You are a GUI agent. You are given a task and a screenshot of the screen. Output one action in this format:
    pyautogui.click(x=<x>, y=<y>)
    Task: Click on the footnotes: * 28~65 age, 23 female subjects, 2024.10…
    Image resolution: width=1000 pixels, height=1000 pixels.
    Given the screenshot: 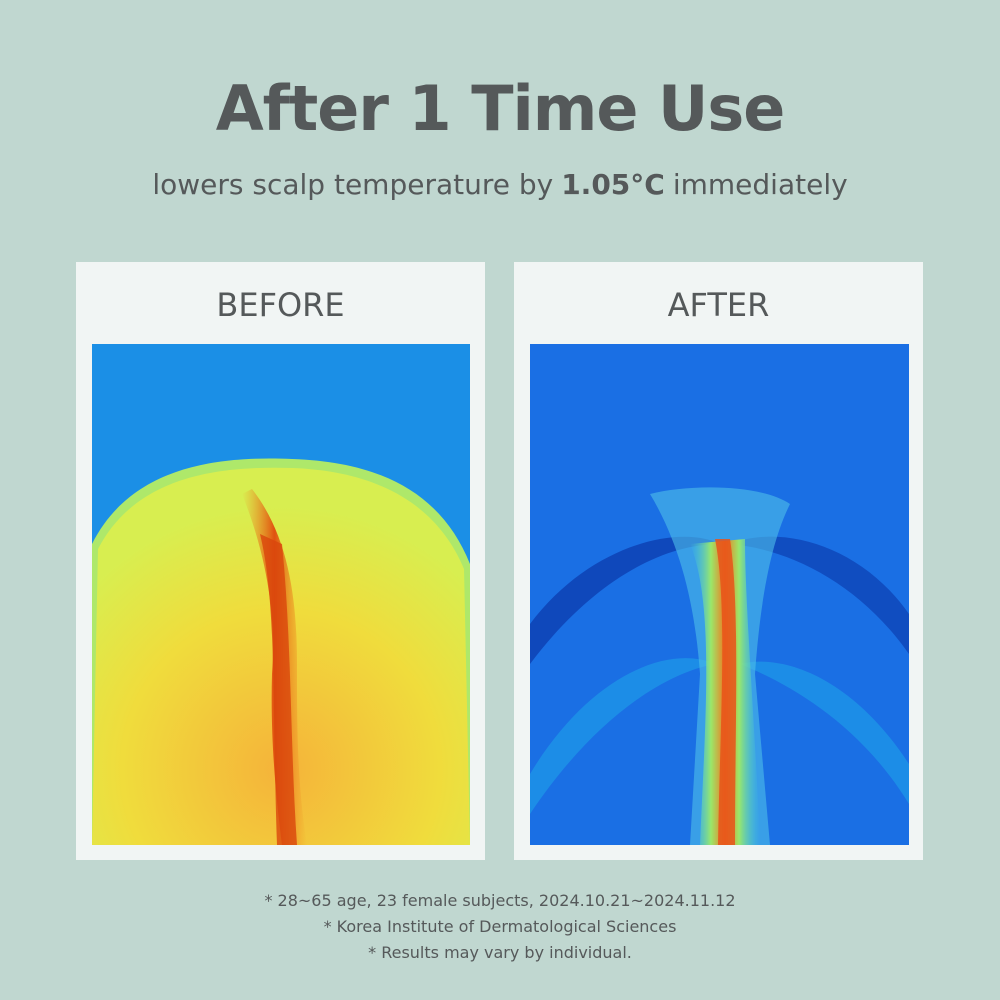 What is the action you would take?
    pyautogui.click(x=500, y=927)
    